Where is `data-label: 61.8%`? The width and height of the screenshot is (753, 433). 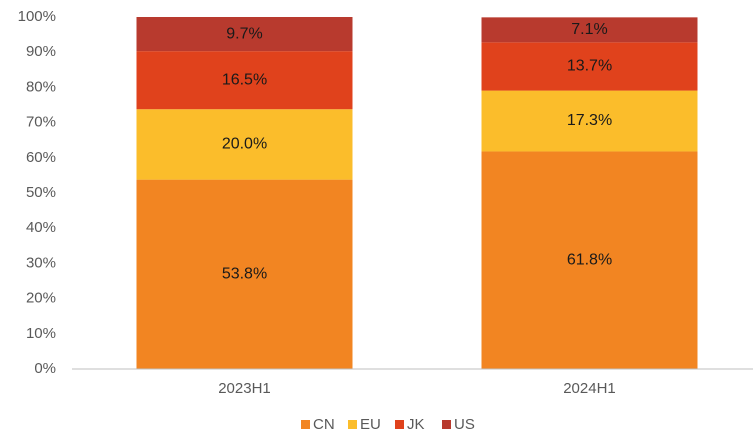
data-label: 61.8% is located at coordinates (589, 259).